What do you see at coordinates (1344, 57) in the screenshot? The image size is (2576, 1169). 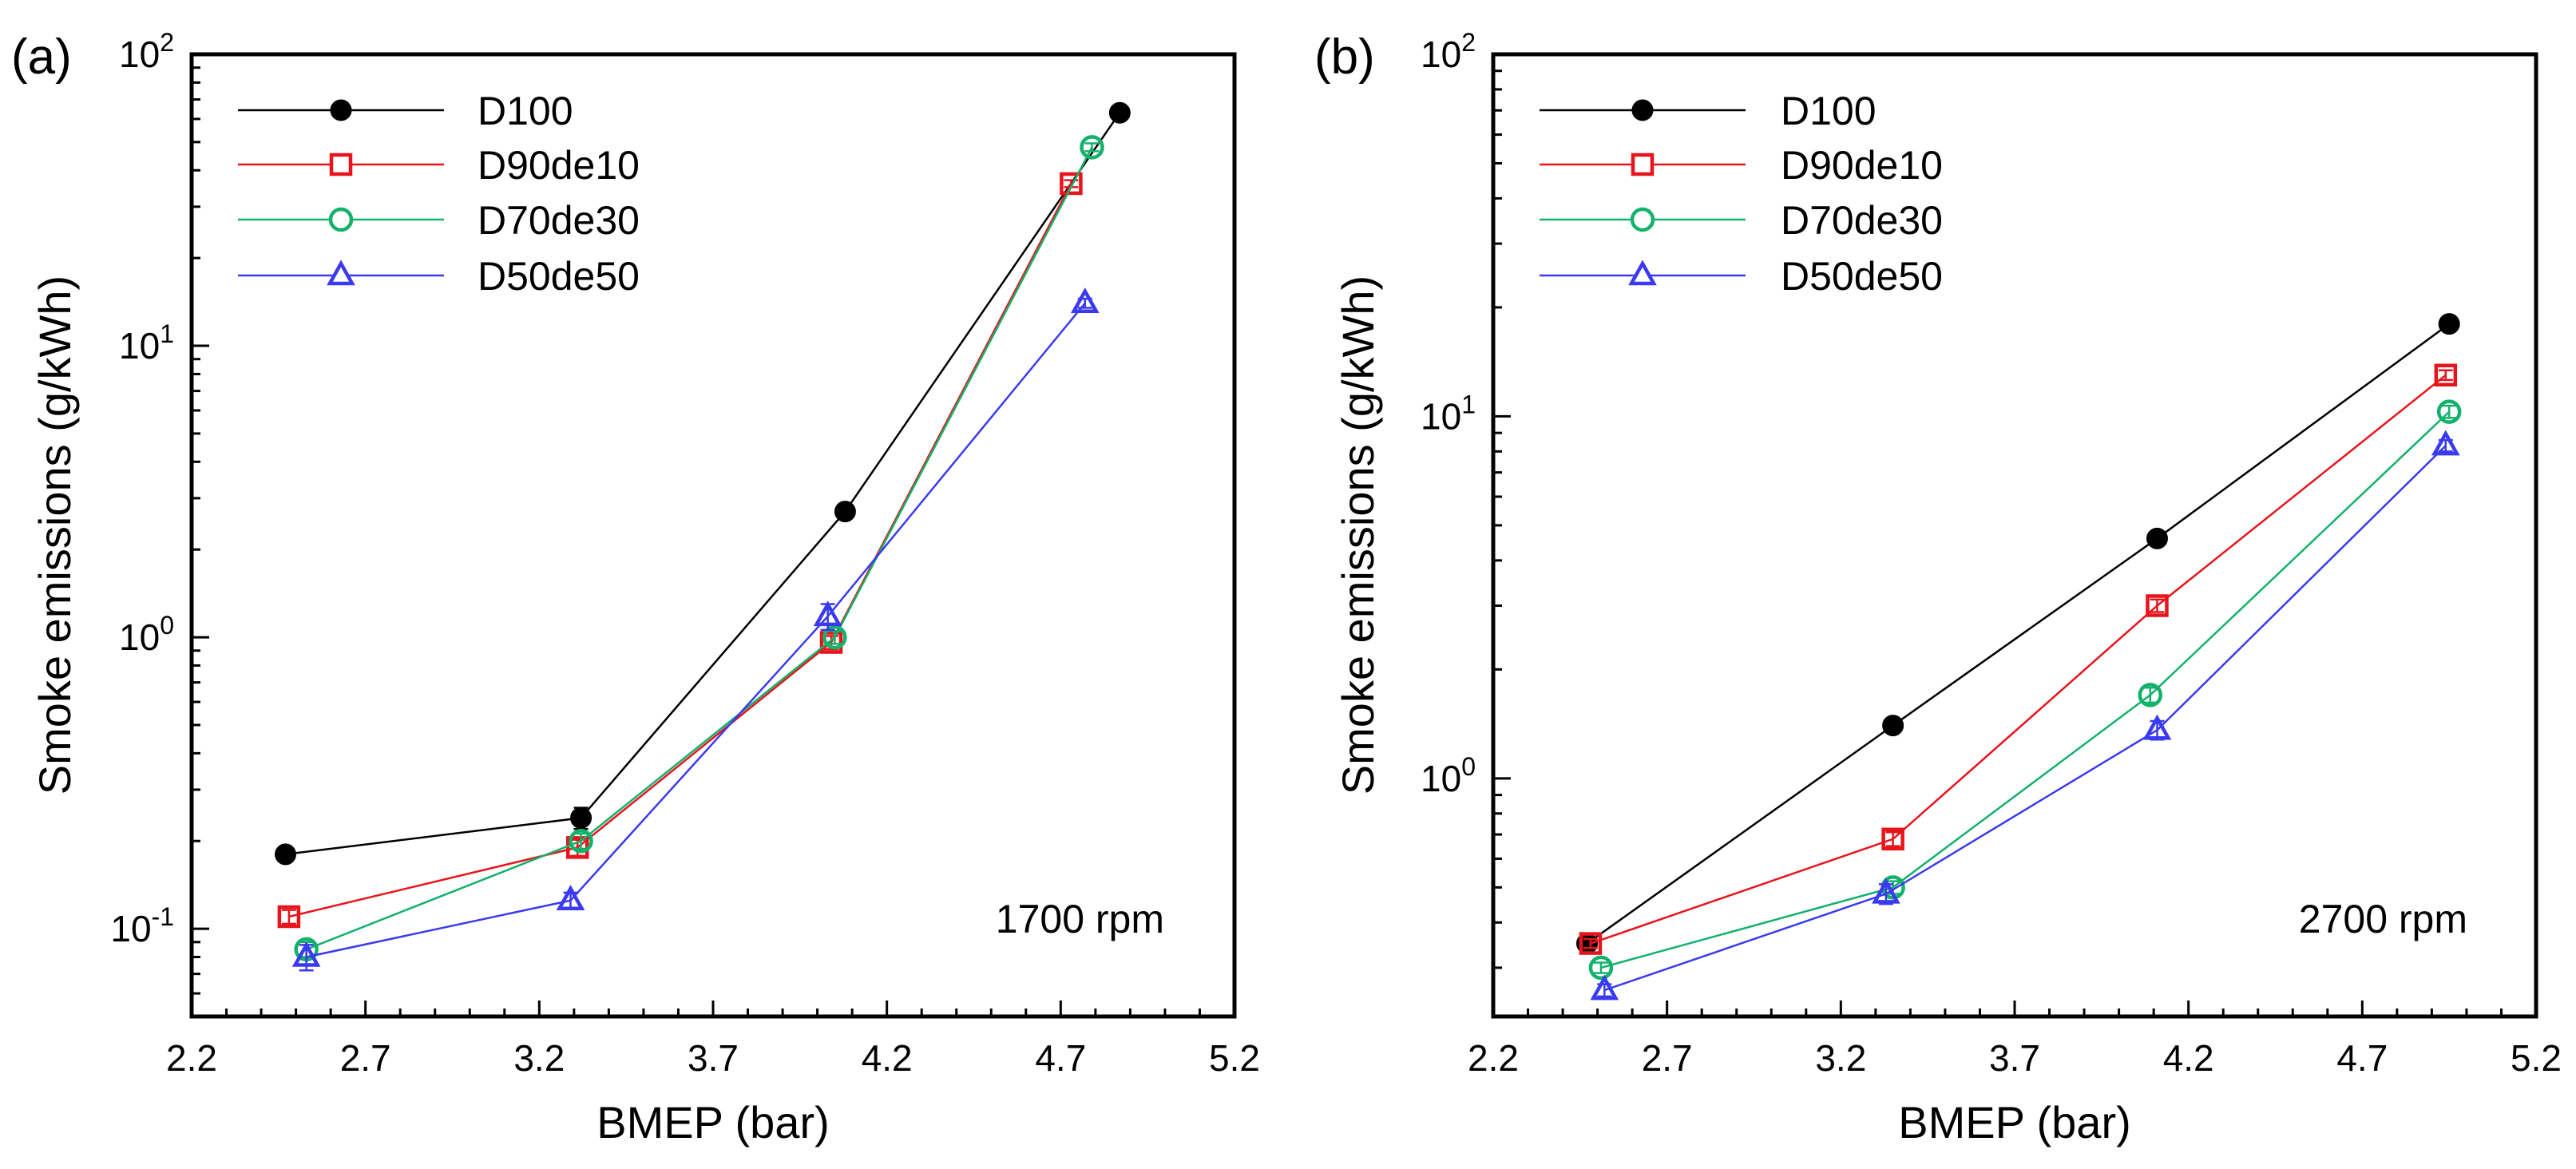 I see `panel-label: (b)` at bounding box center [1344, 57].